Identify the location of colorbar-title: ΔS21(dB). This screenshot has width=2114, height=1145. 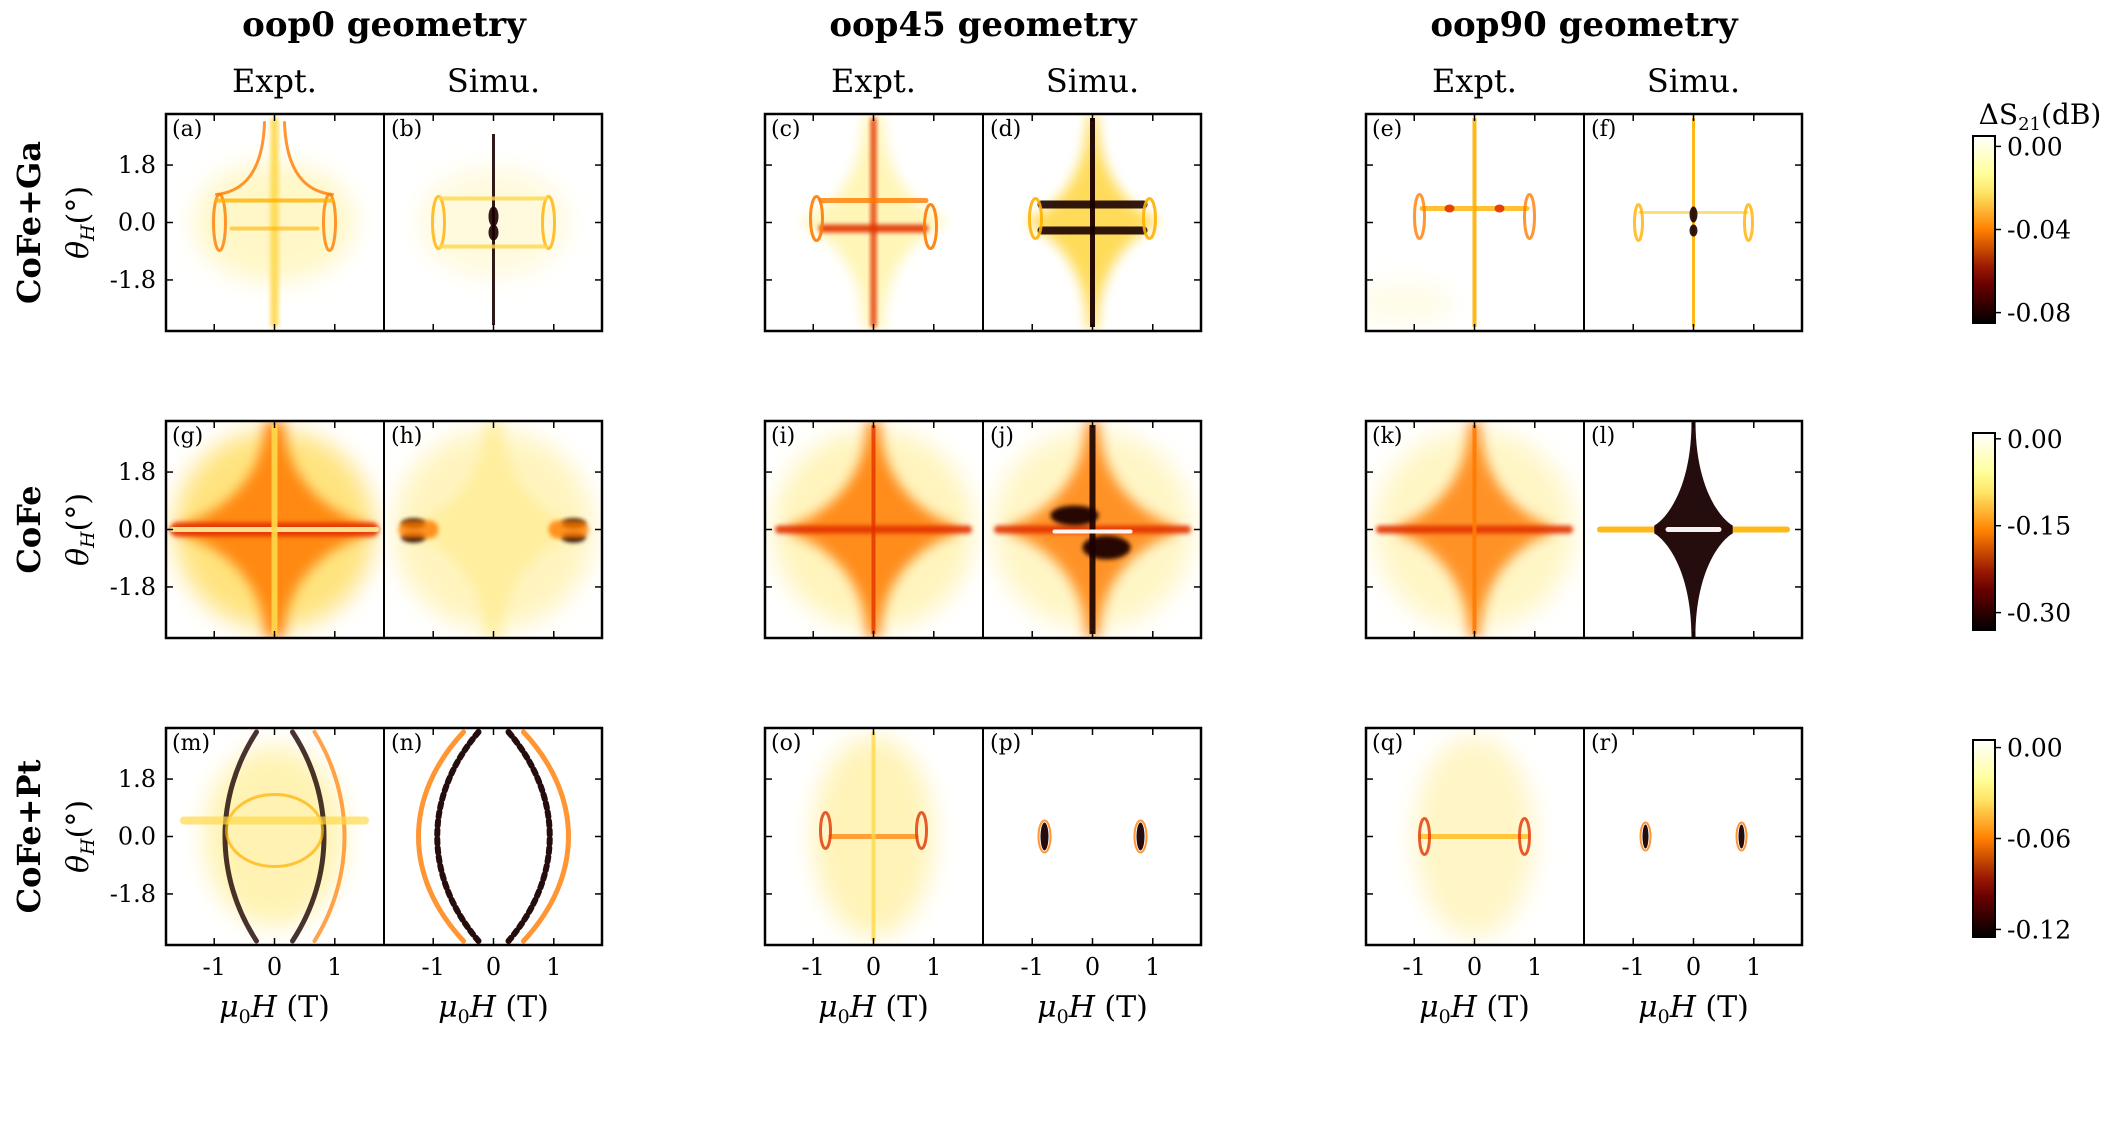
(2040, 116).